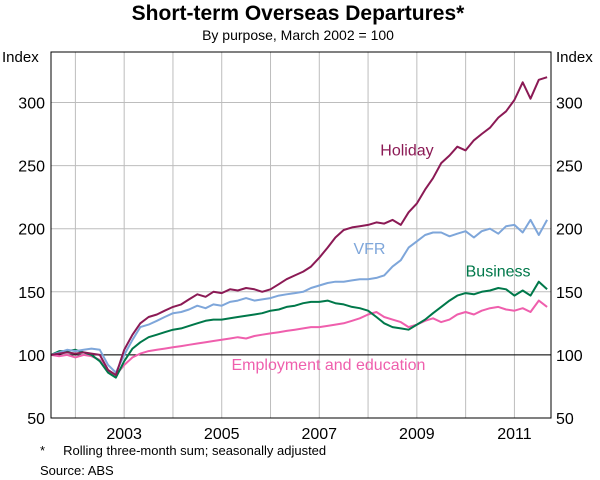 The width and height of the screenshot is (600, 480). What do you see at coordinates (319, 434) in the screenshot?
I see `x-tick-label: 2007` at bounding box center [319, 434].